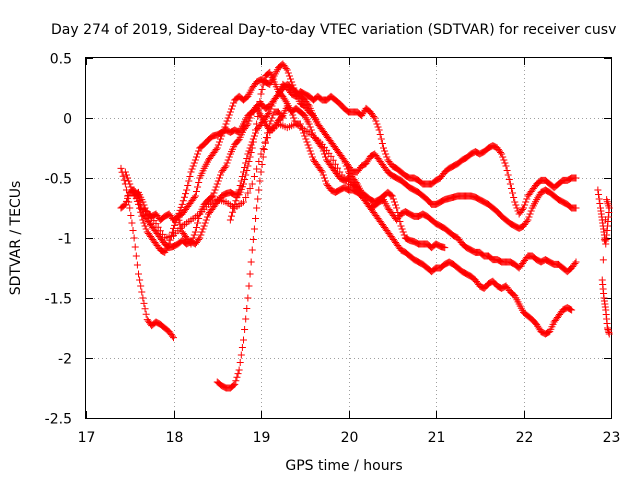 This screenshot has height=480, width=640. Describe the element at coordinates (16, 238) in the screenshot. I see `y-axis-label: SDTVAR / TECUs` at that location.